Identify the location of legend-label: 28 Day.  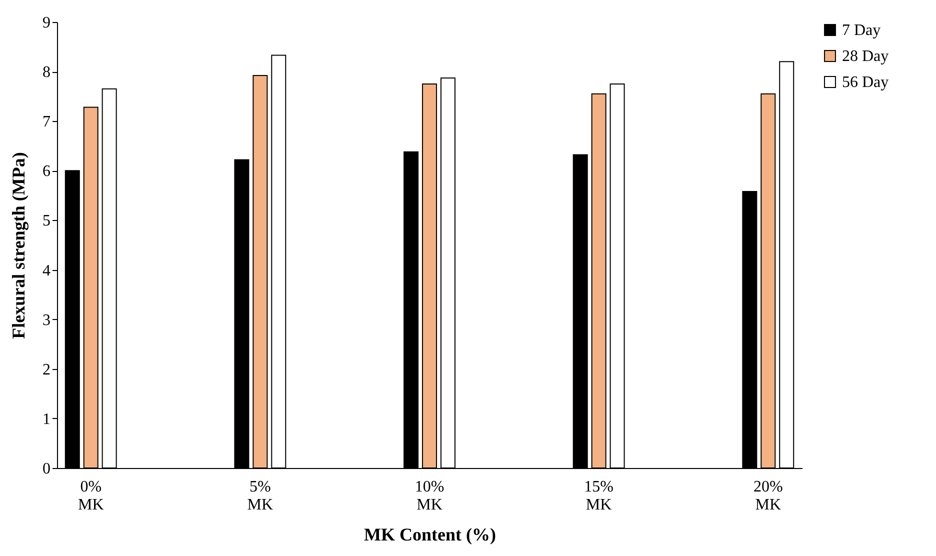
(865, 56).